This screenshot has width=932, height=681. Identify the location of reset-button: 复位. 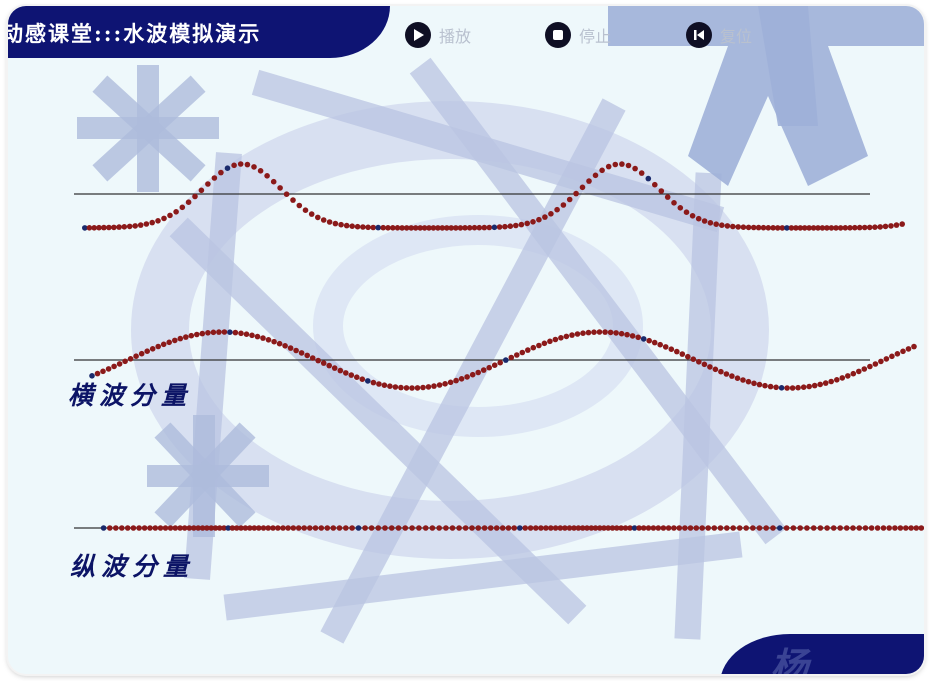
(719, 35).